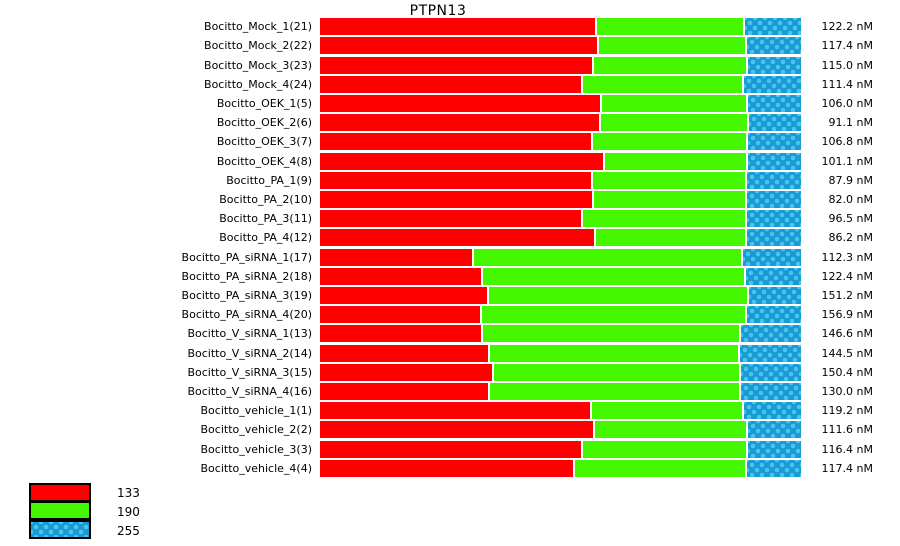 The image size is (900, 546). Describe the element at coordinates (847, 353) in the screenshot. I see `row-value: 144.5 nM` at that location.